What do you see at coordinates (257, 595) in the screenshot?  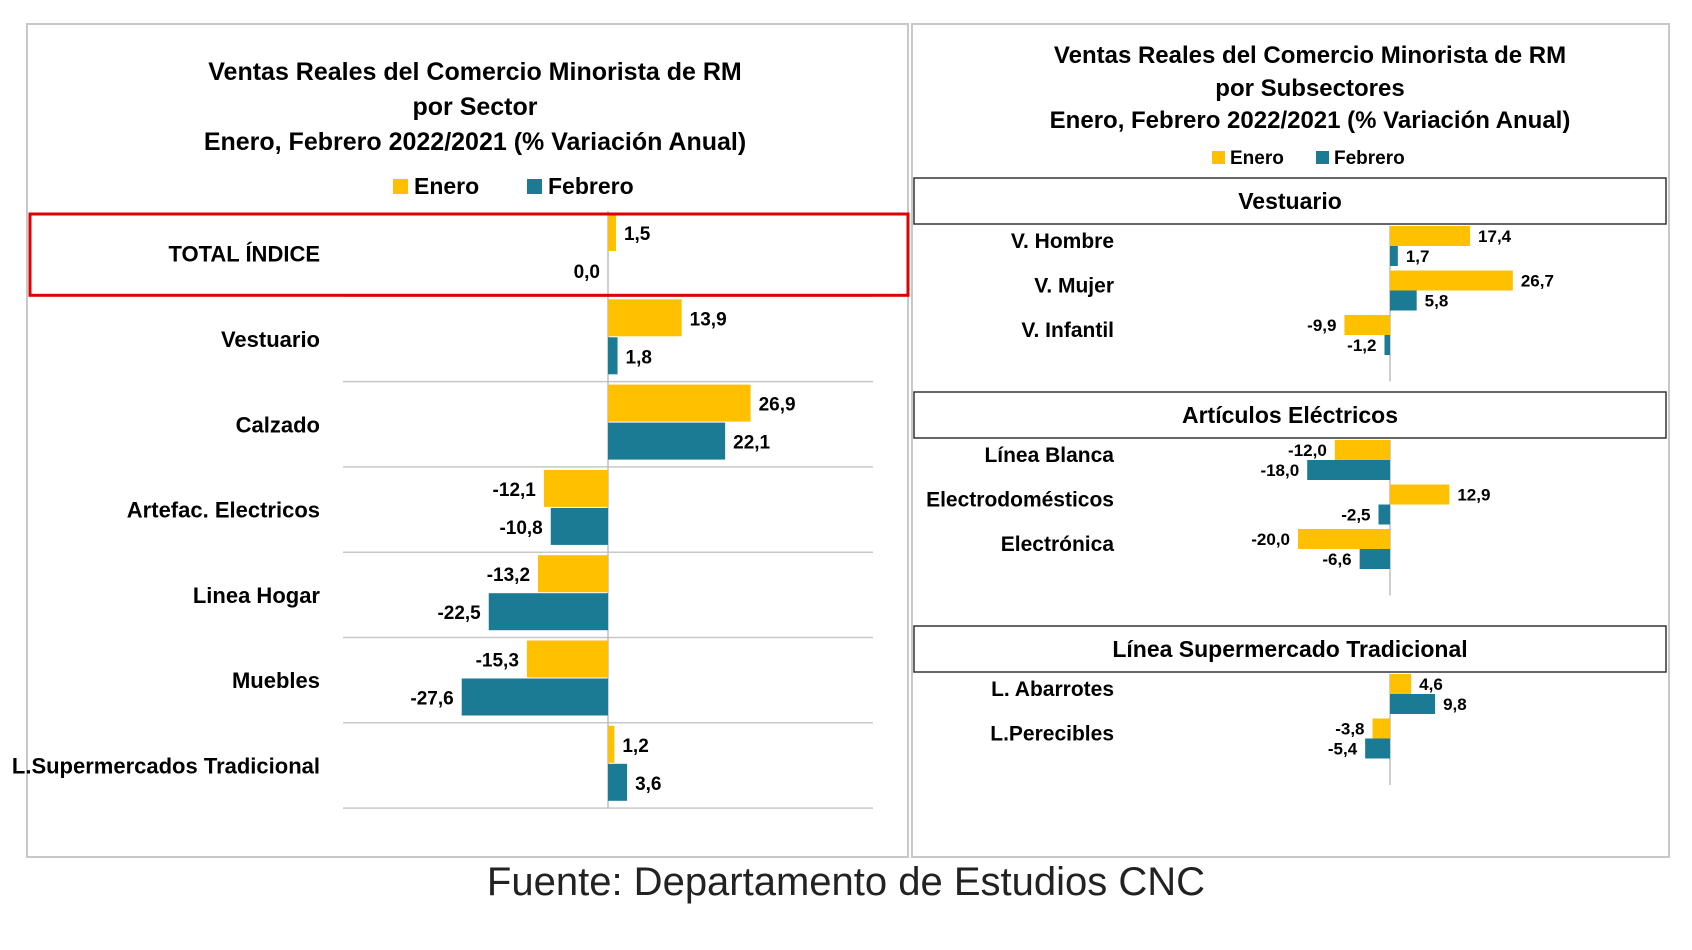 I see `category-label: Linea Hogar` at bounding box center [257, 595].